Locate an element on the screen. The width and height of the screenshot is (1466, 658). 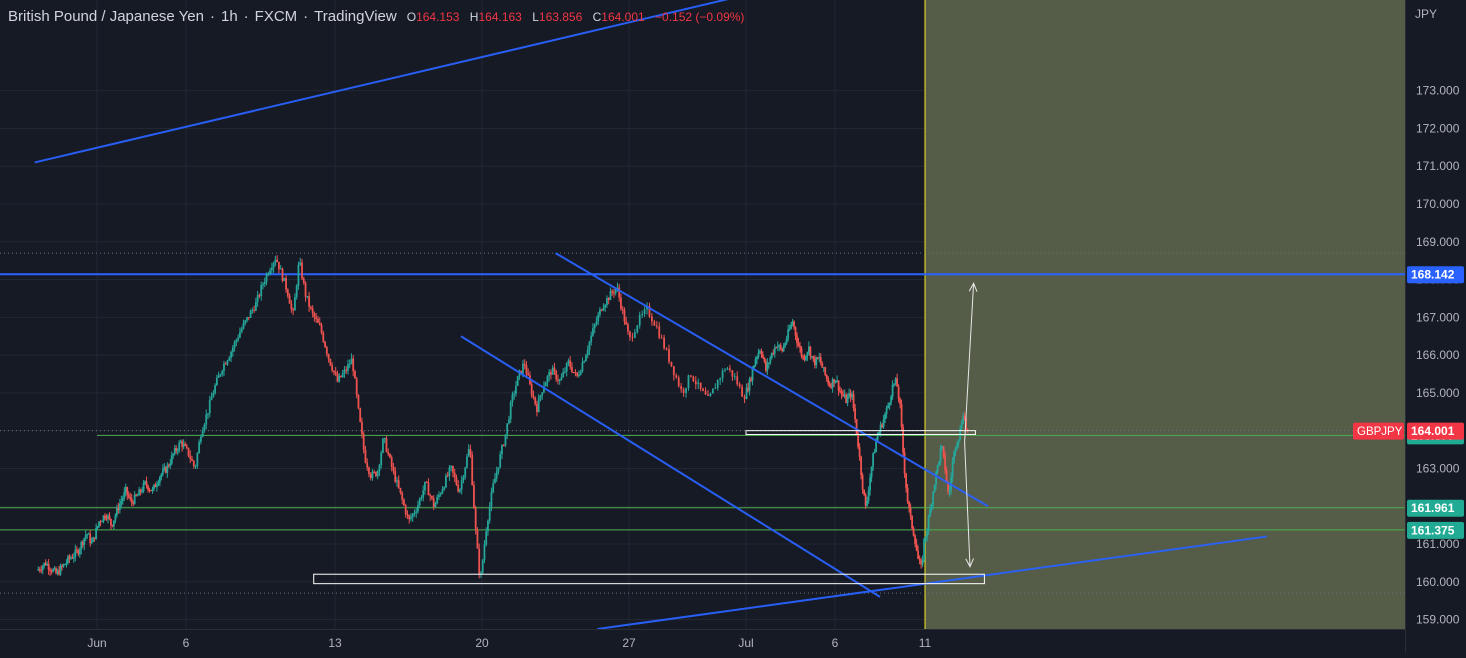
trendline-upper-ascending is located at coordinates (387, 82).